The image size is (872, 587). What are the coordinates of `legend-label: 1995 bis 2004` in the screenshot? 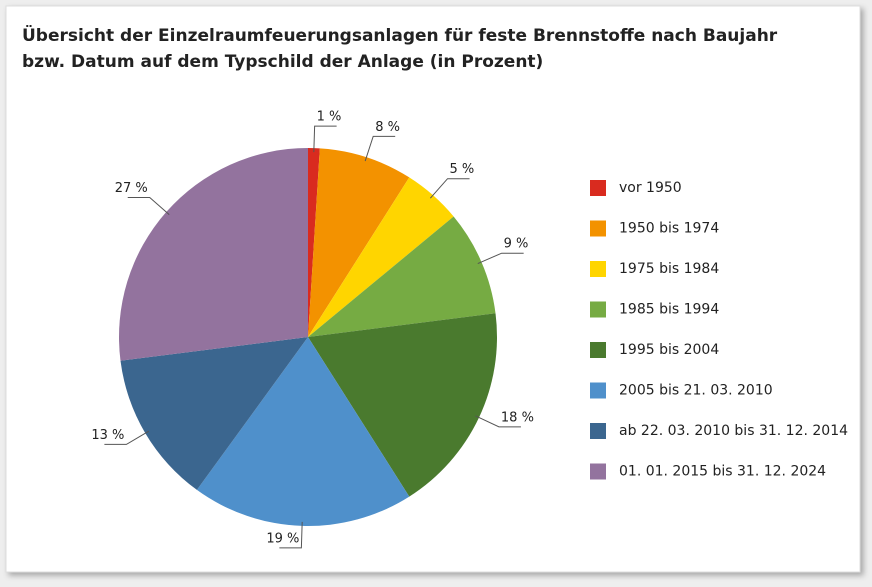 It's located at (669, 350).